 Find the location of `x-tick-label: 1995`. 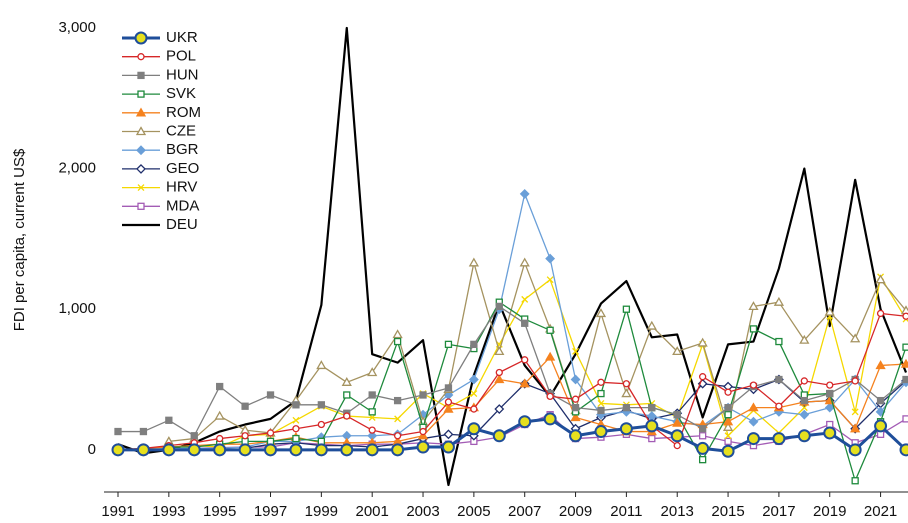

x-tick-label: 1995 is located at coordinates (219, 511).